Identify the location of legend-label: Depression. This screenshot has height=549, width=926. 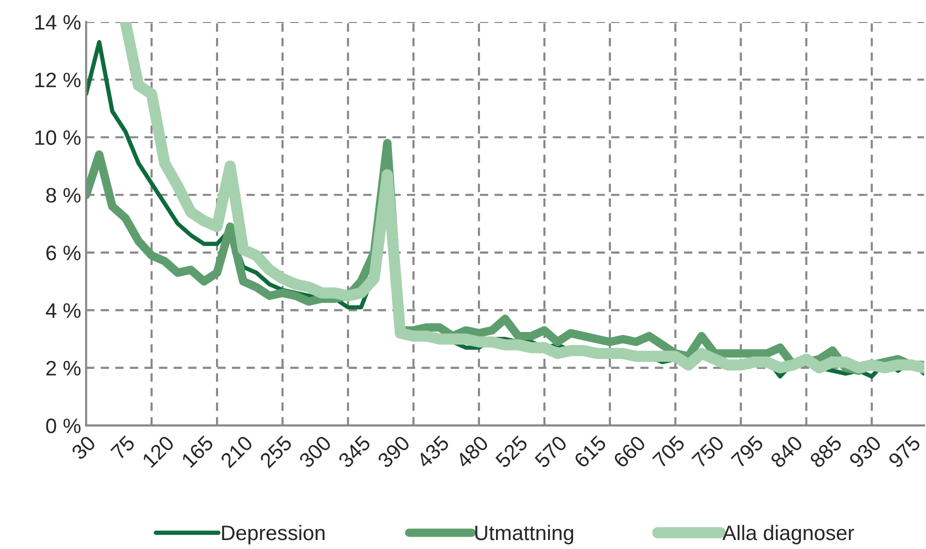
(273, 534).